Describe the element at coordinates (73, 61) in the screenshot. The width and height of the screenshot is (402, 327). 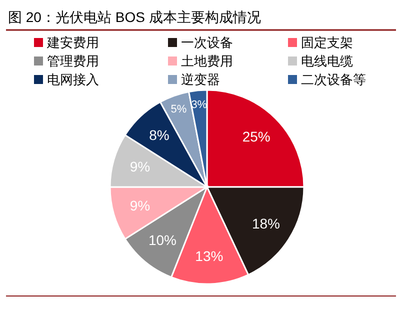
I see `legend-label: 管理费用` at that location.